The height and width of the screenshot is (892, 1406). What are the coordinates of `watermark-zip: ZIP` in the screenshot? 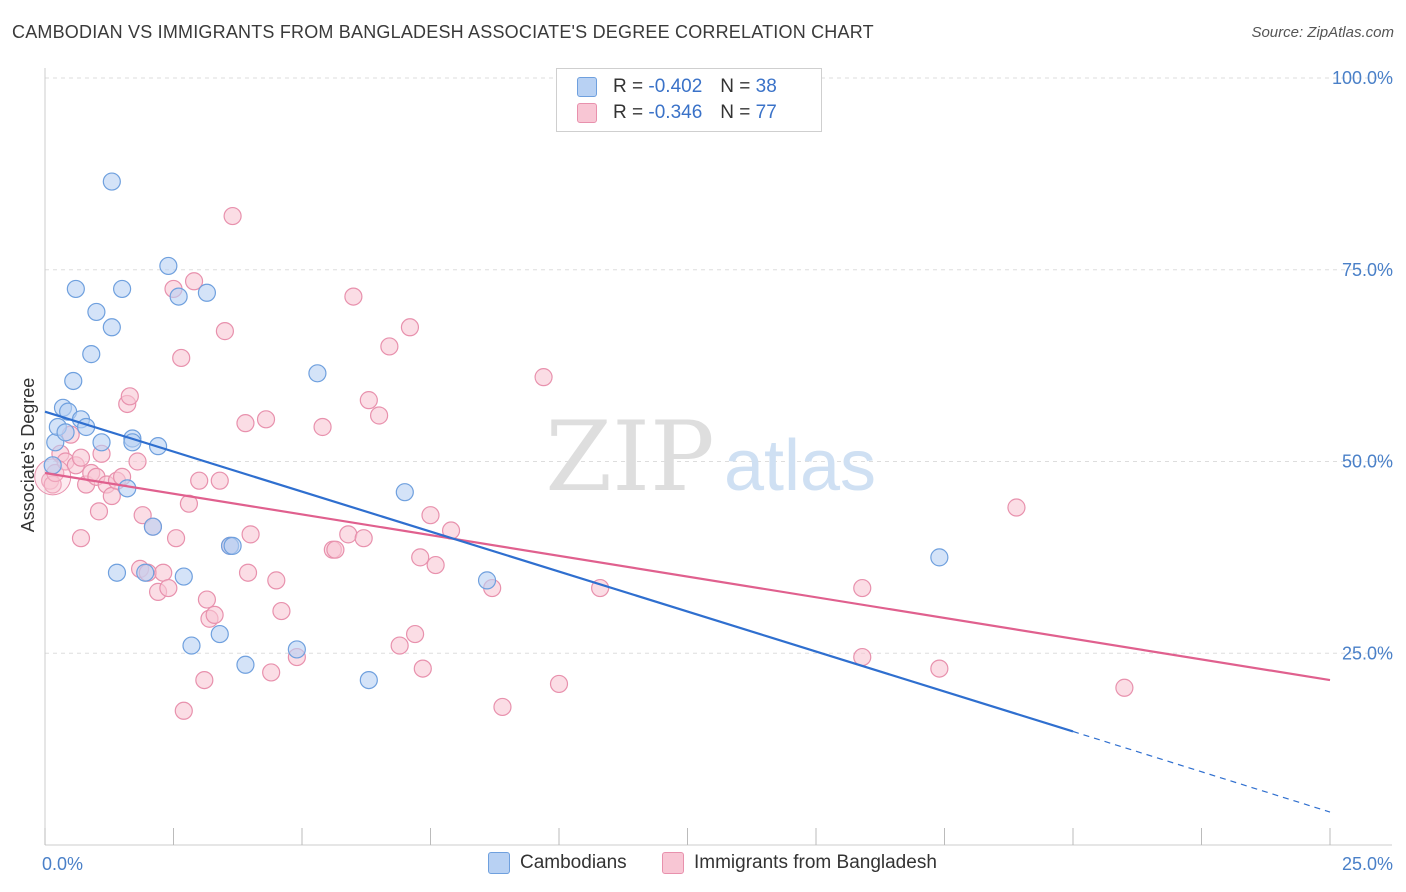 It's located at (629, 457).